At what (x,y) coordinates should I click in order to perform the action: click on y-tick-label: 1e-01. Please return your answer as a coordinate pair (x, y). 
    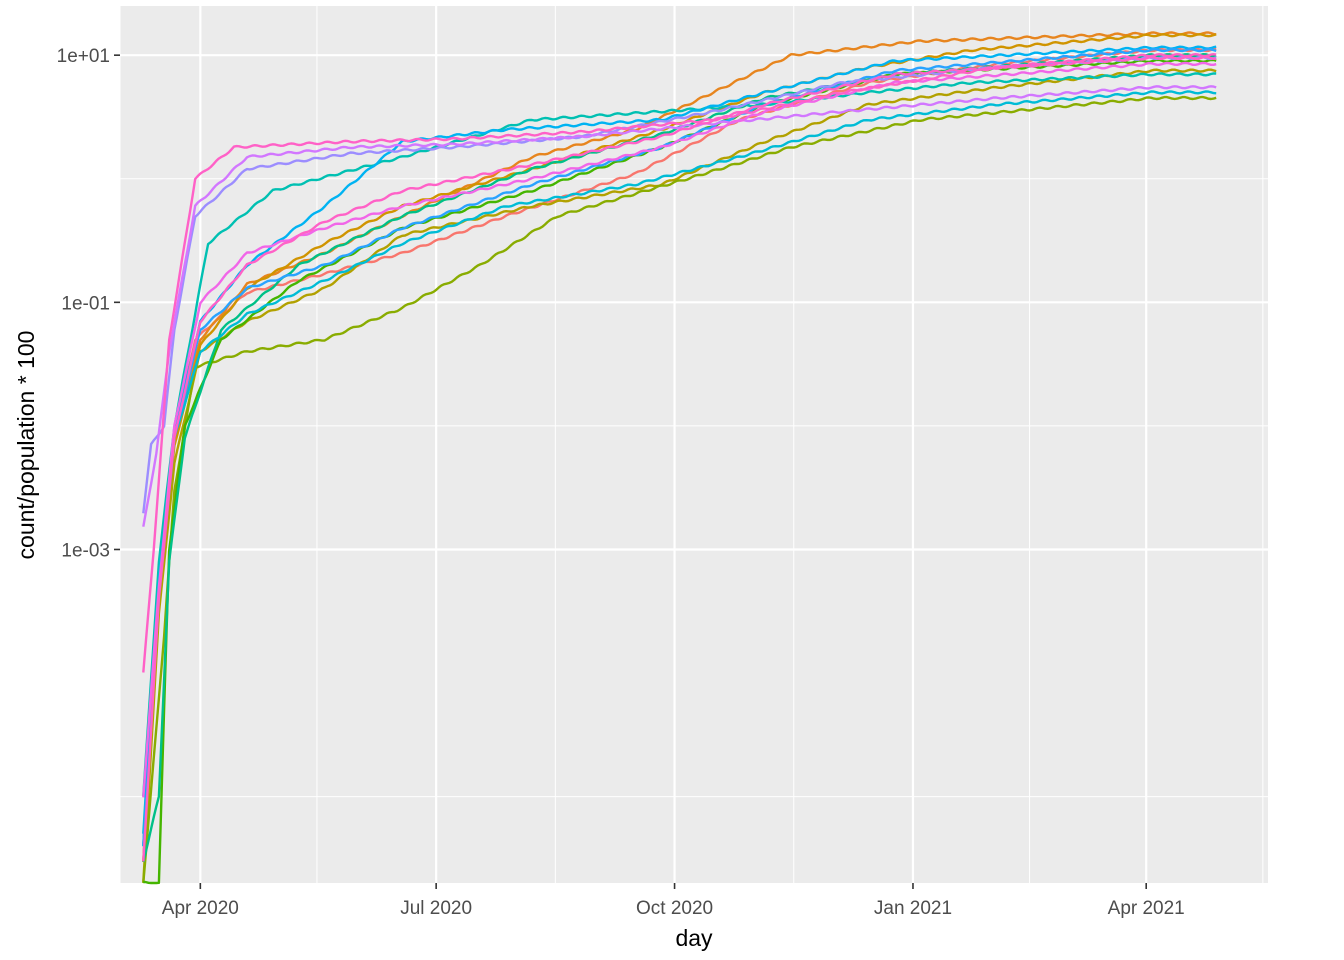
    Looking at the image, I should click on (85, 303).